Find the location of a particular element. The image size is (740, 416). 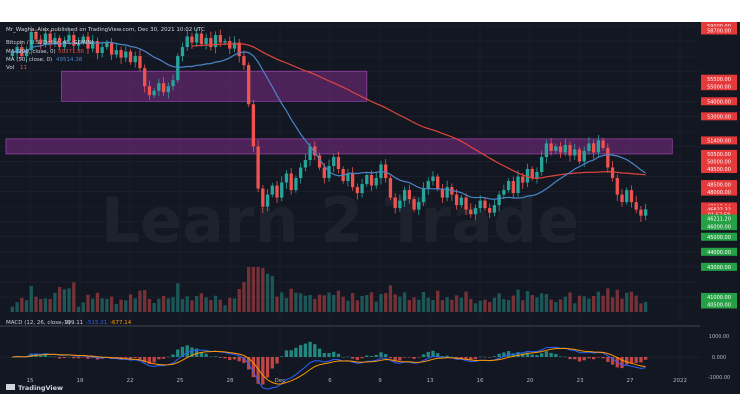

tradingview-brand: TradingView is located at coordinates (34, 388).